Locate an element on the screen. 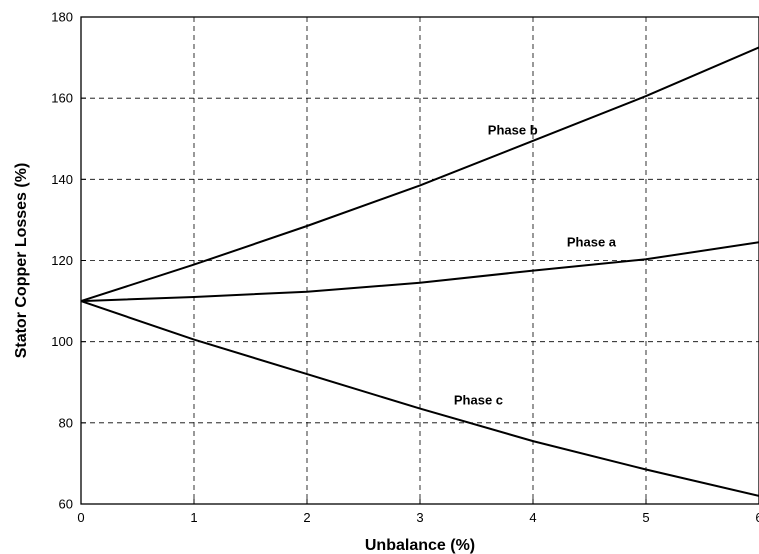  x-tick-label: 5 is located at coordinates (645, 517).